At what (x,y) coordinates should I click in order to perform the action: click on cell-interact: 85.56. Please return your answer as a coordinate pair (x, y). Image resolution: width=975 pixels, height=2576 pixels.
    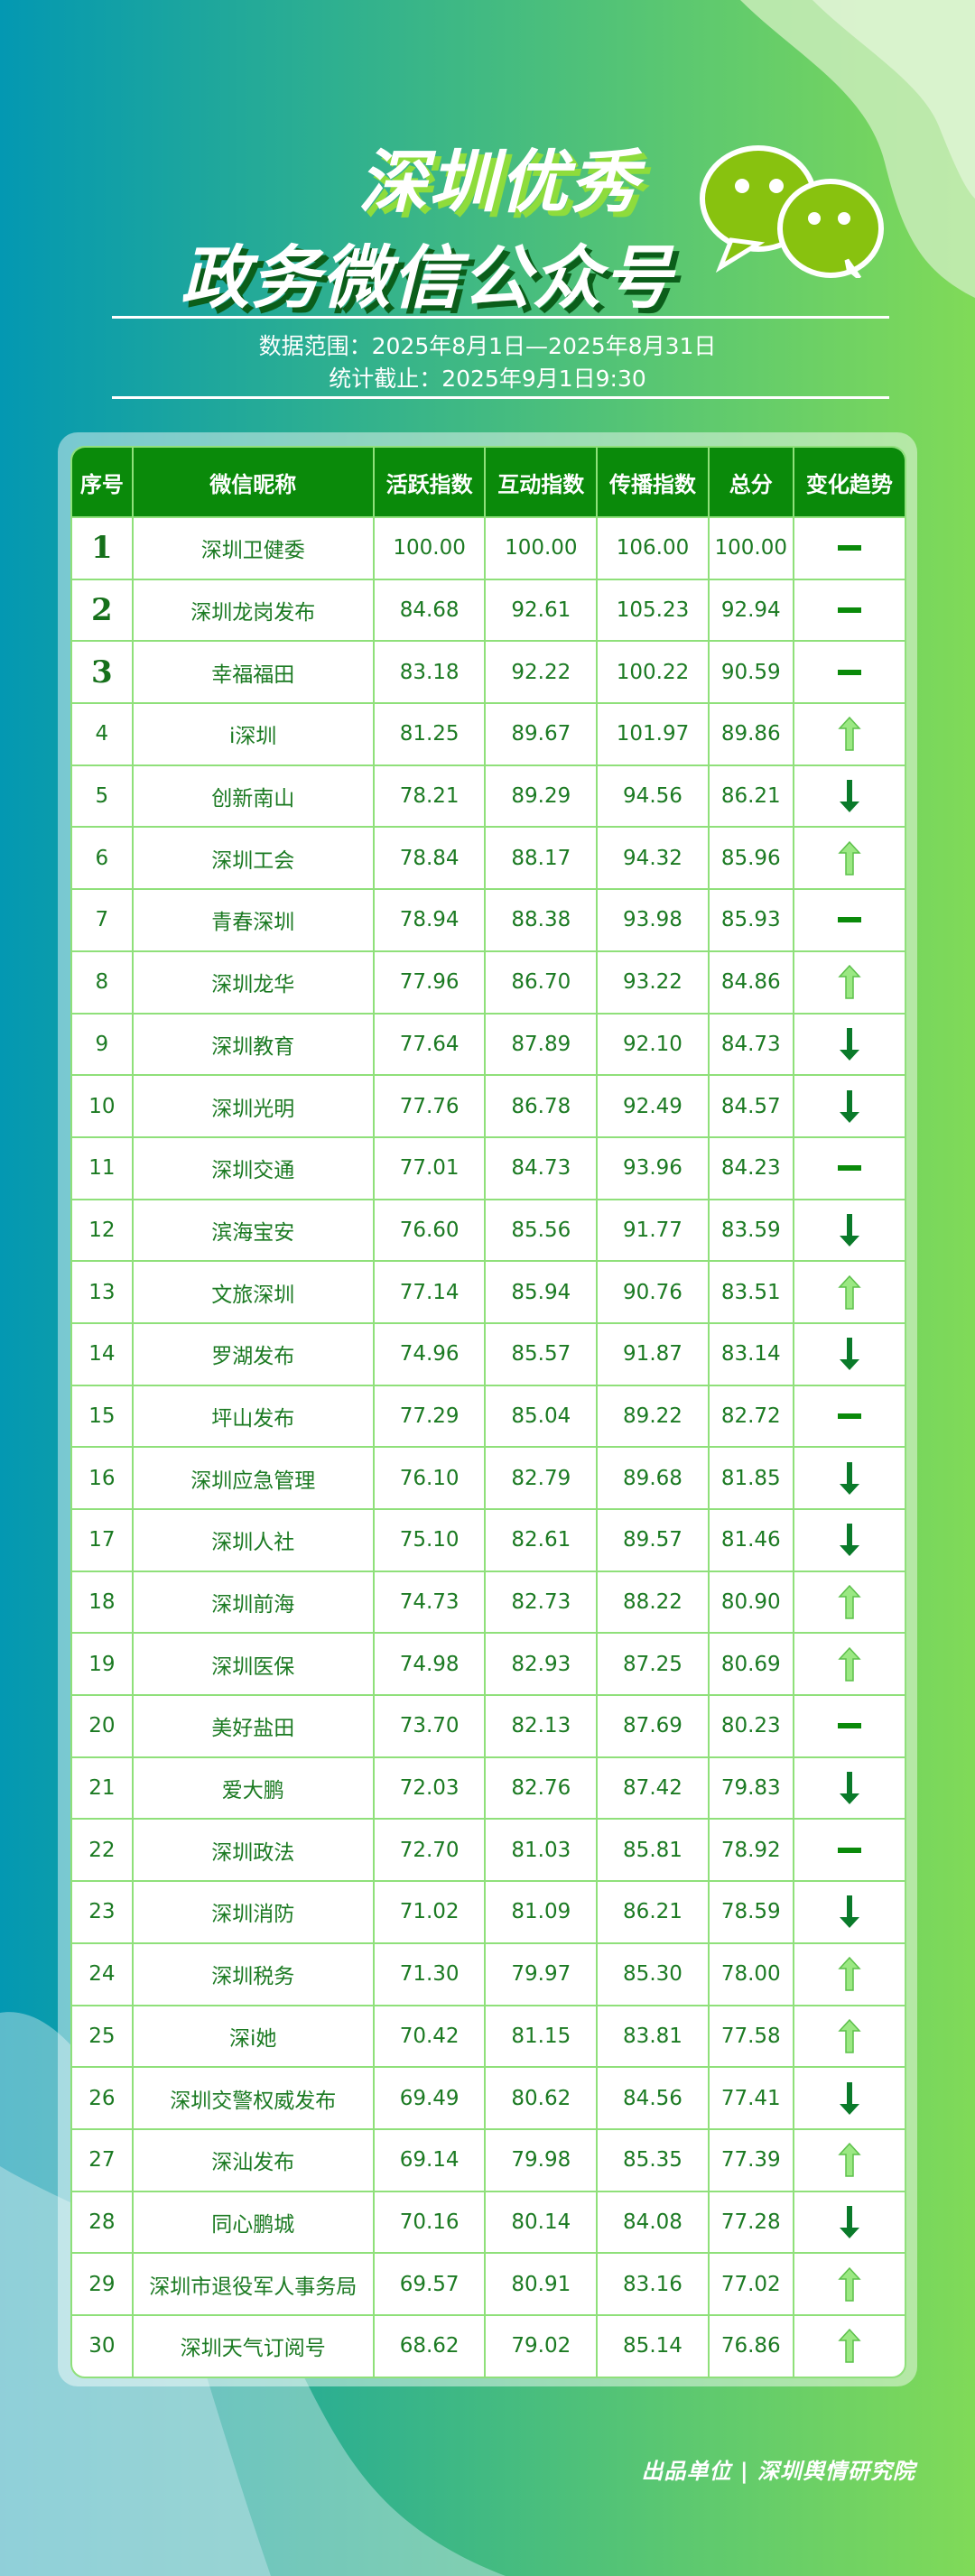
    Looking at the image, I should click on (542, 1229).